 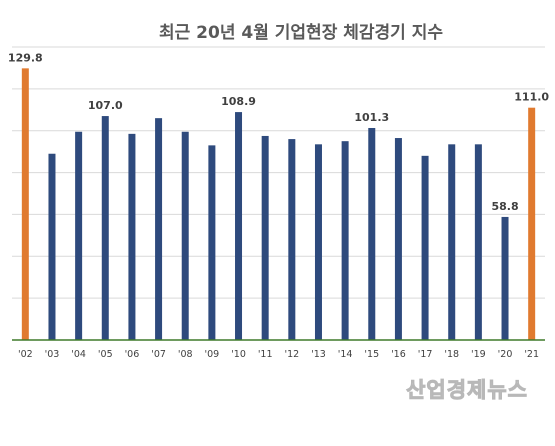 What do you see at coordinates (318, 354) in the screenshot?
I see `tick-label-13: '13` at bounding box center [318, 354].